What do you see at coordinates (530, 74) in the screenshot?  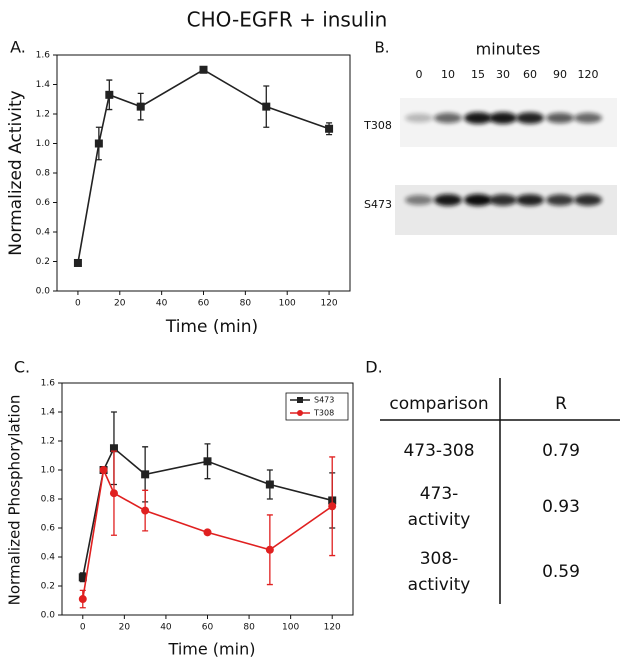 I see `lane-label: 60` at bounding box center [530, 74].